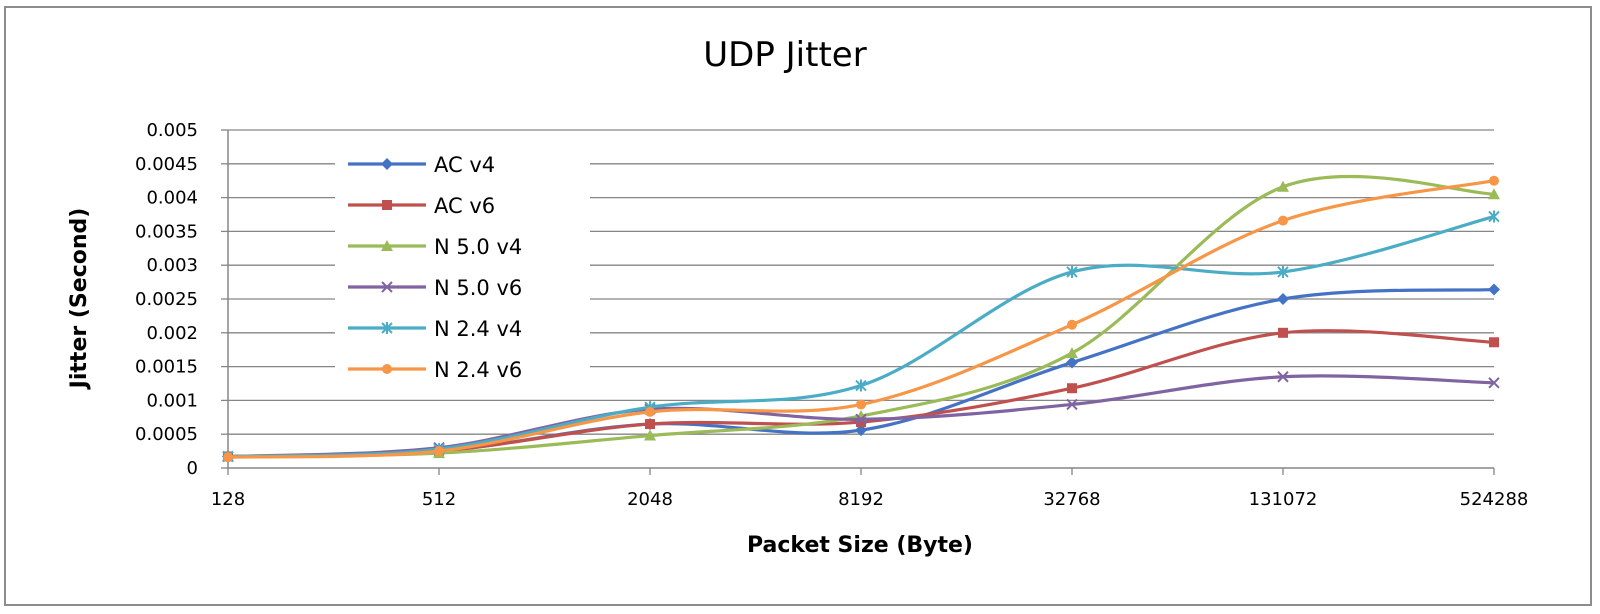  I want to click on y-tick-label: 0.004, so click(172, 198).